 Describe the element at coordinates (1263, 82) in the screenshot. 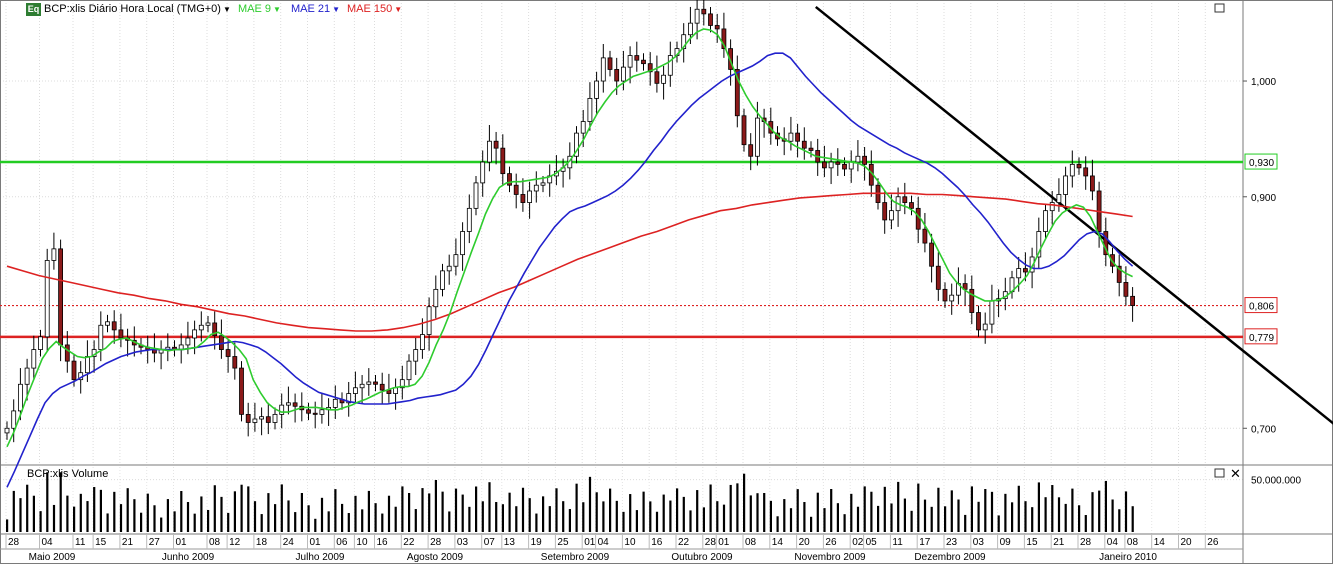

I see `y-tick-label: 1,000` at that location.